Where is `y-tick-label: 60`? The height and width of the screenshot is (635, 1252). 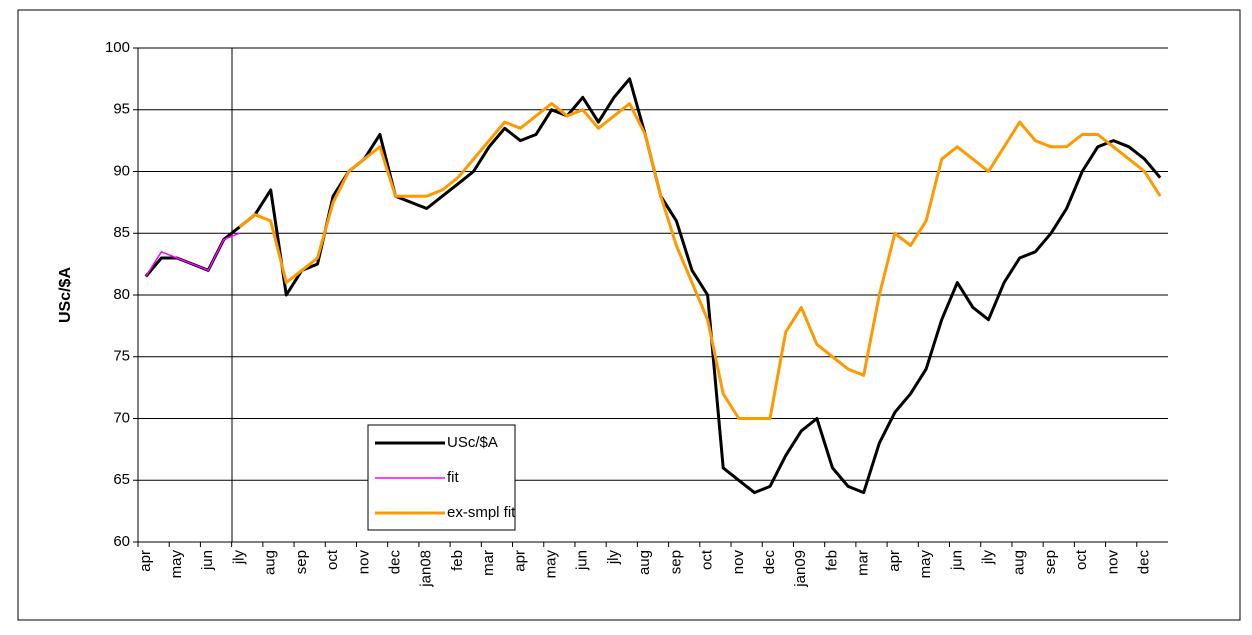
y-tick-label: 60 is located at coordinates (121, 541).